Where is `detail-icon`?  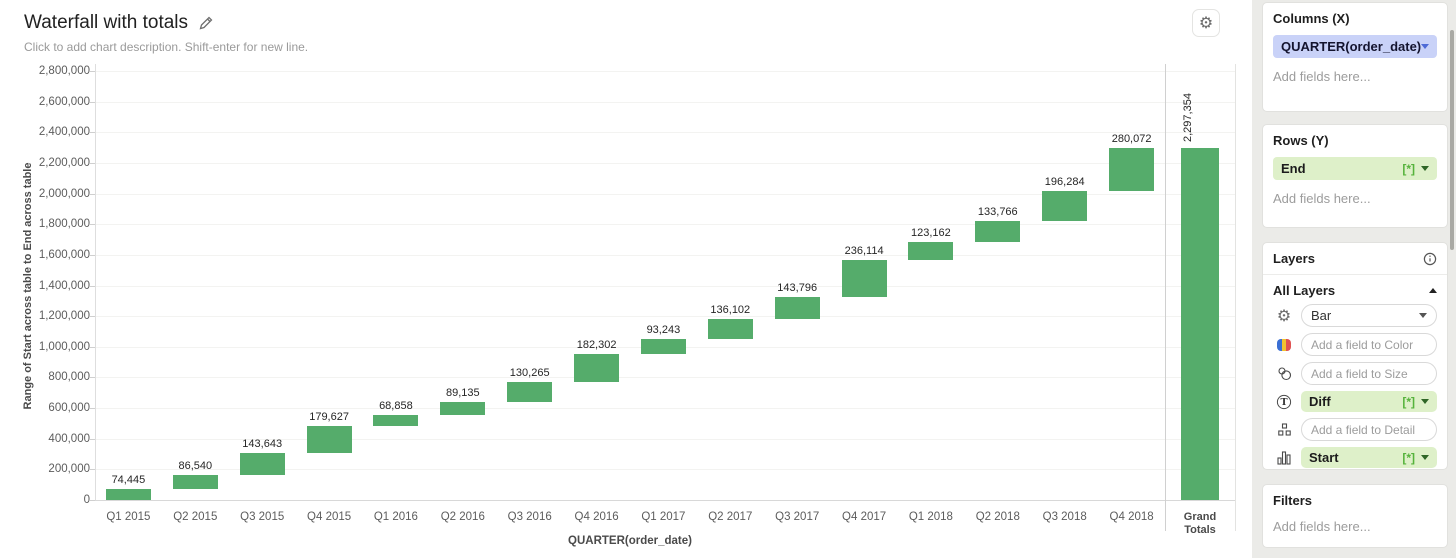 detail-icon is located at coordinates (1284, 429).